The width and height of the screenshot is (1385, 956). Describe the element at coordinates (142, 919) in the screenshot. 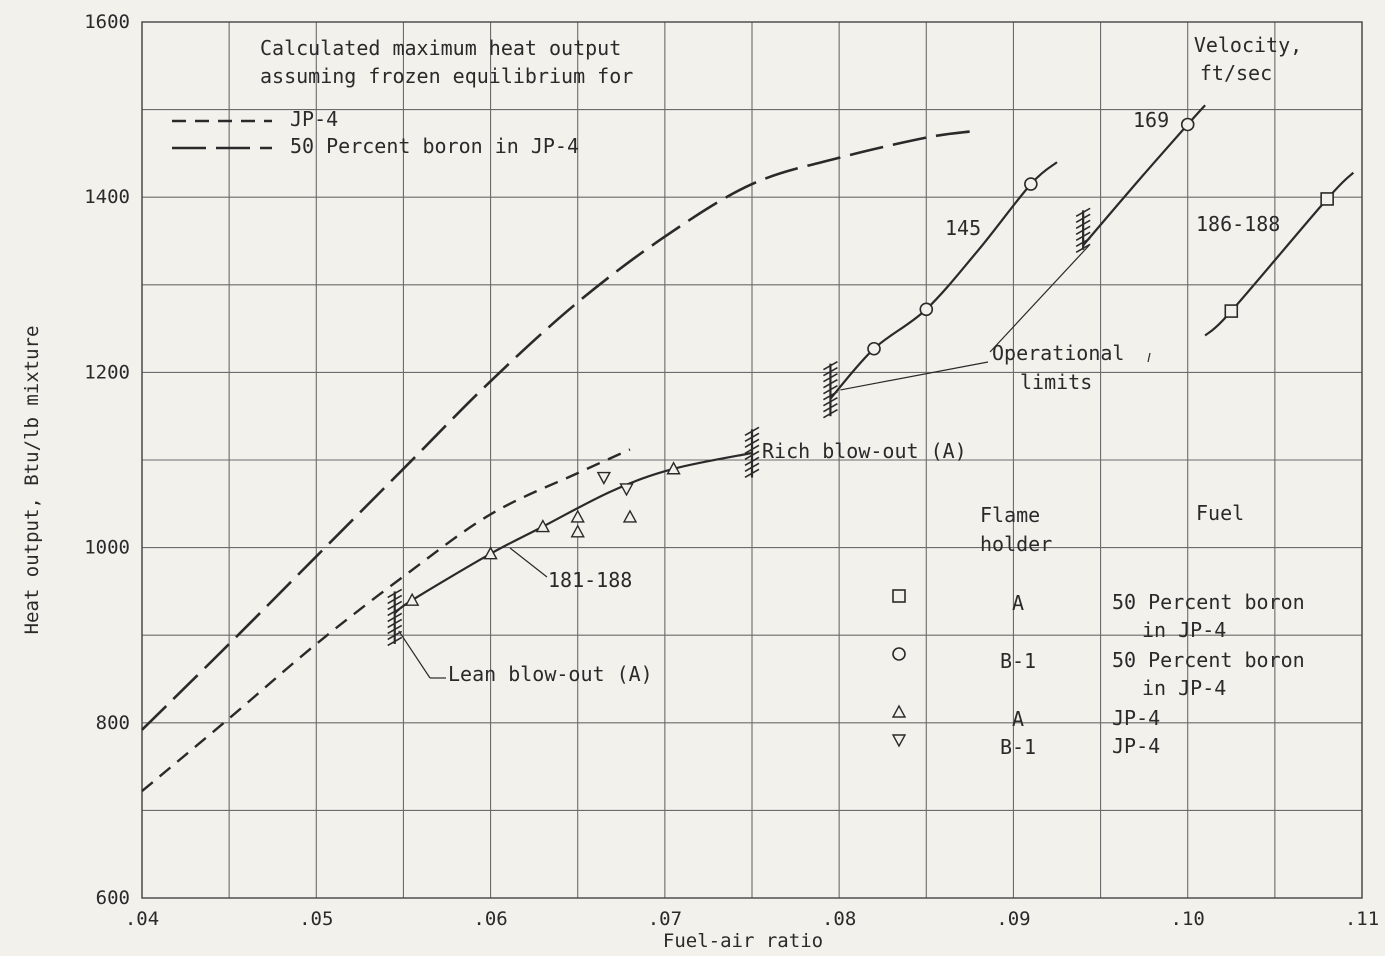

I see `x-tick-label: .04` at that location.